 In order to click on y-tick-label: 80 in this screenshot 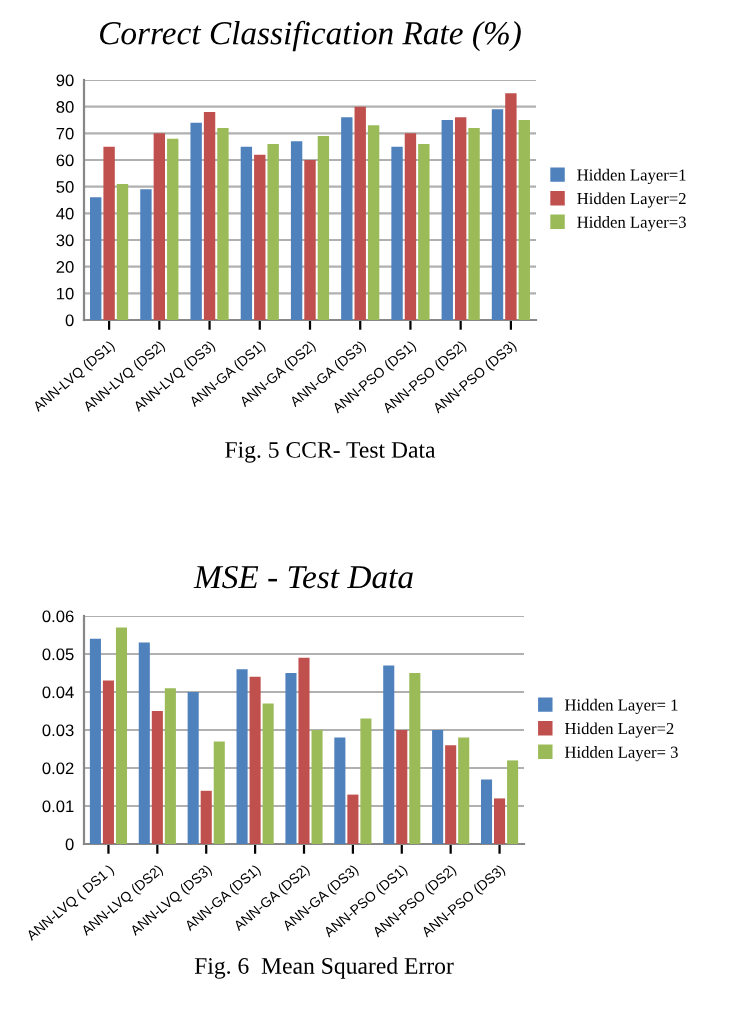, I will do `click(65, 107)`.